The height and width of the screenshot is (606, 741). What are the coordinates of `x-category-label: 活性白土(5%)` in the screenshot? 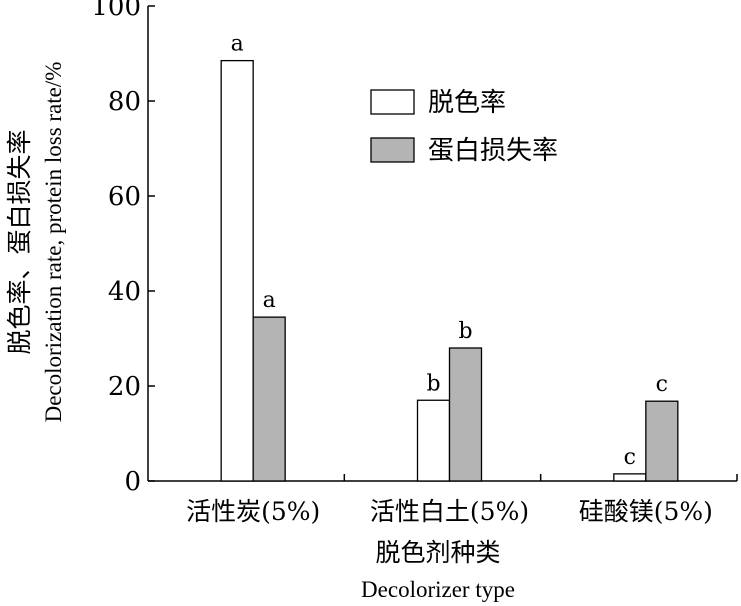 It's located at (449, 511).